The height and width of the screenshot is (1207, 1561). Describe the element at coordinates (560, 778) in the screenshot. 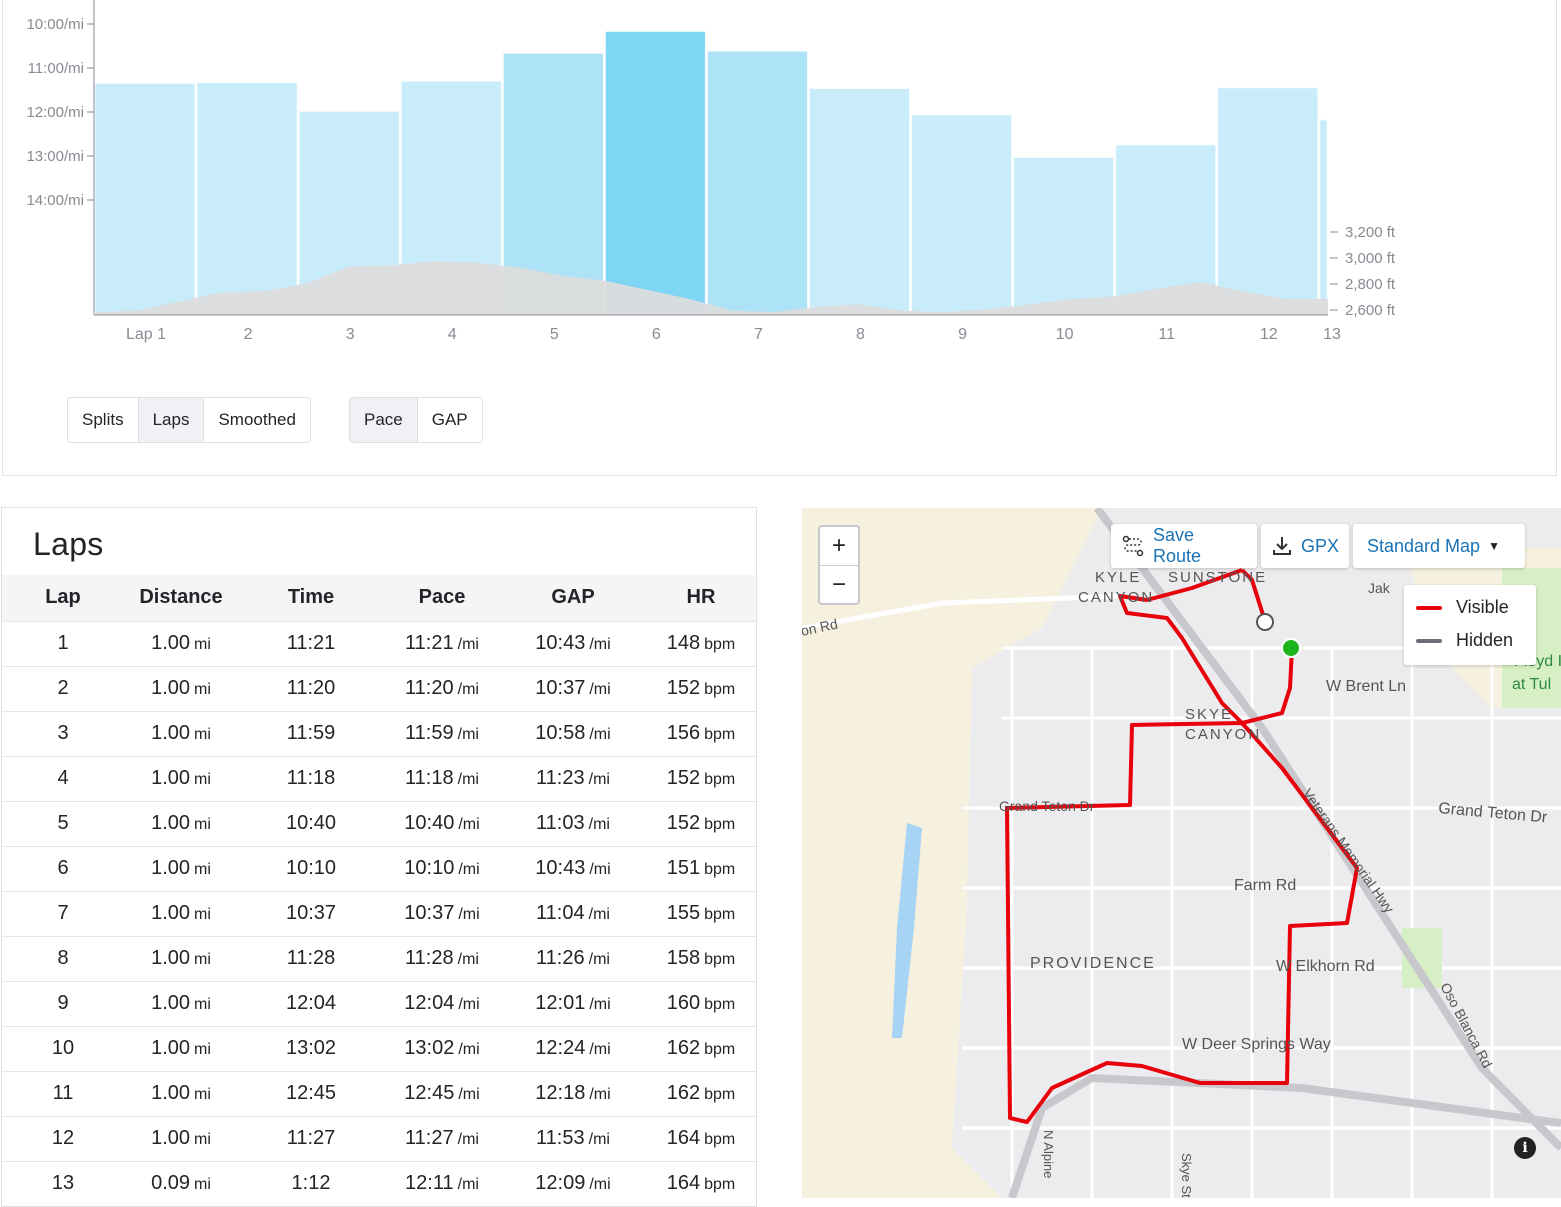

I see `gap-value: 11:23` at that location.